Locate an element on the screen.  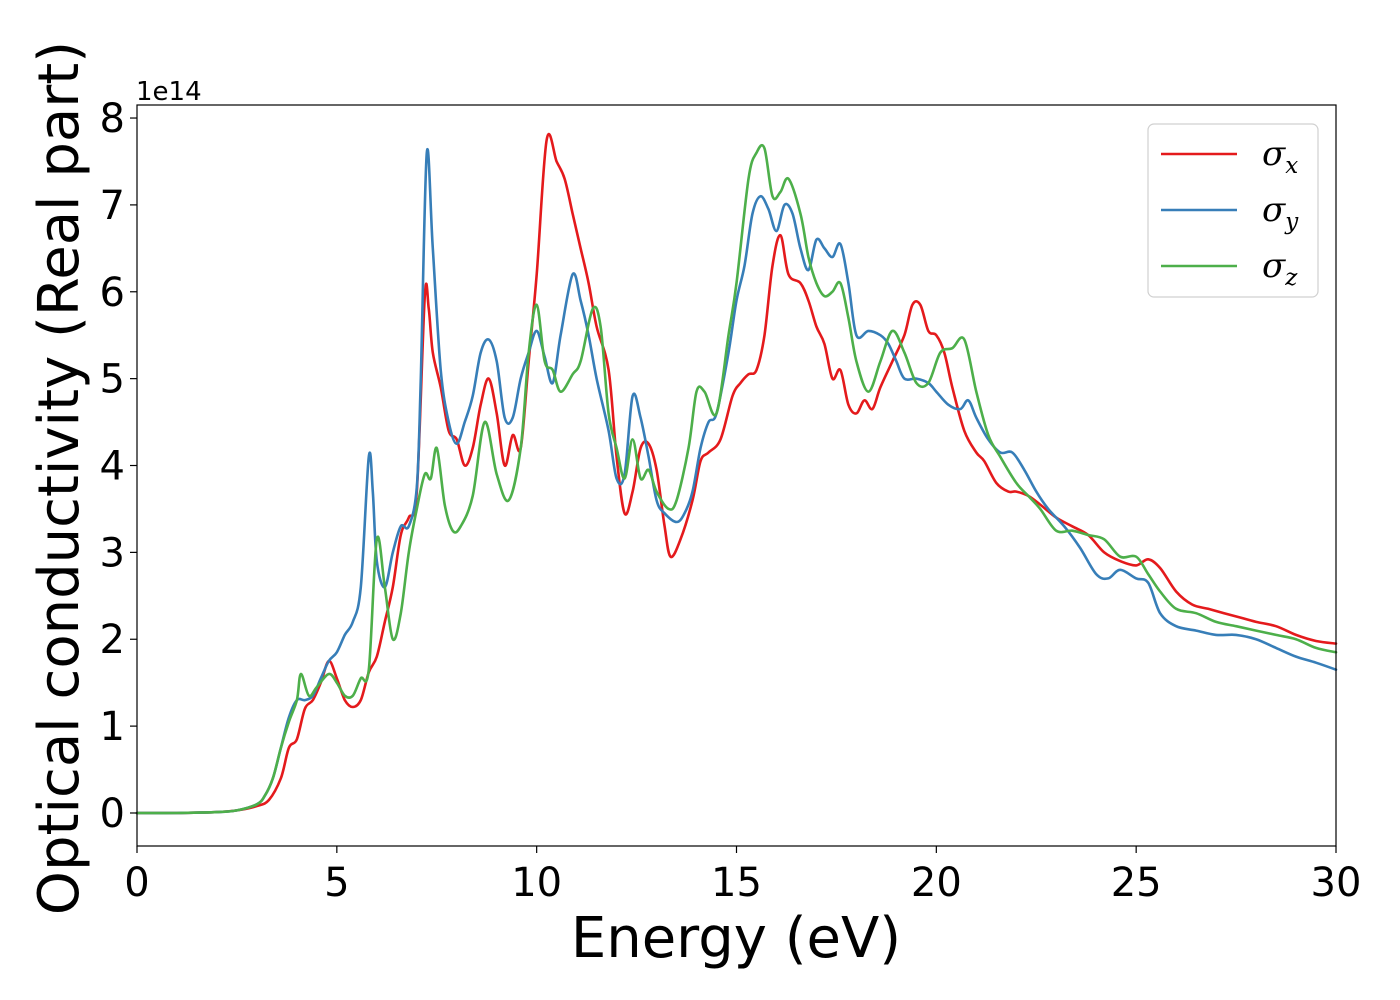
y-axis-offset-label: 1e14 is located at coordinates (169, 92).